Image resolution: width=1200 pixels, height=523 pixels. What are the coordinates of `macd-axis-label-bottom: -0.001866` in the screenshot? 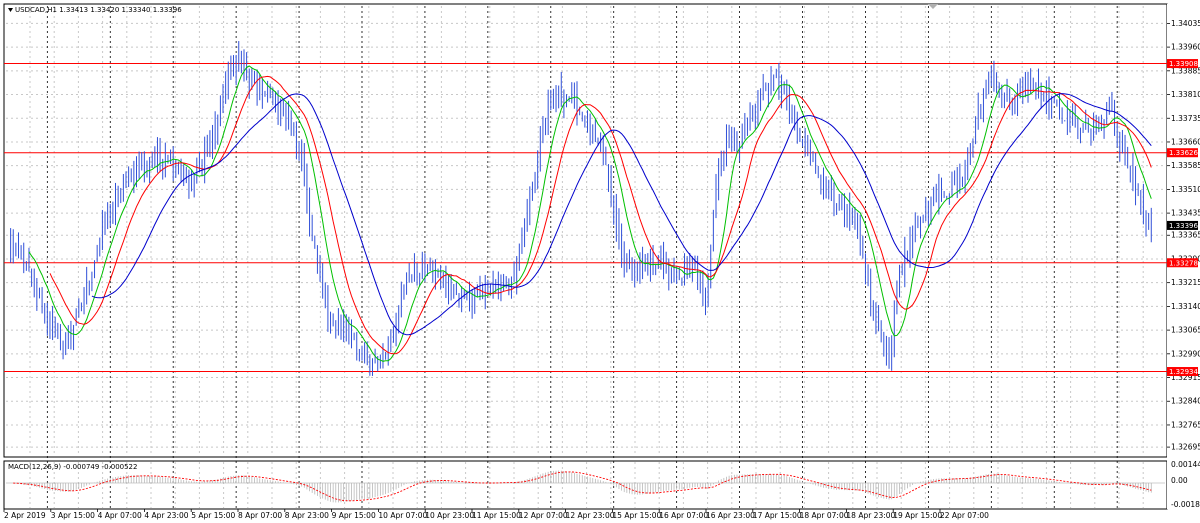 It's located at (1185, 504).